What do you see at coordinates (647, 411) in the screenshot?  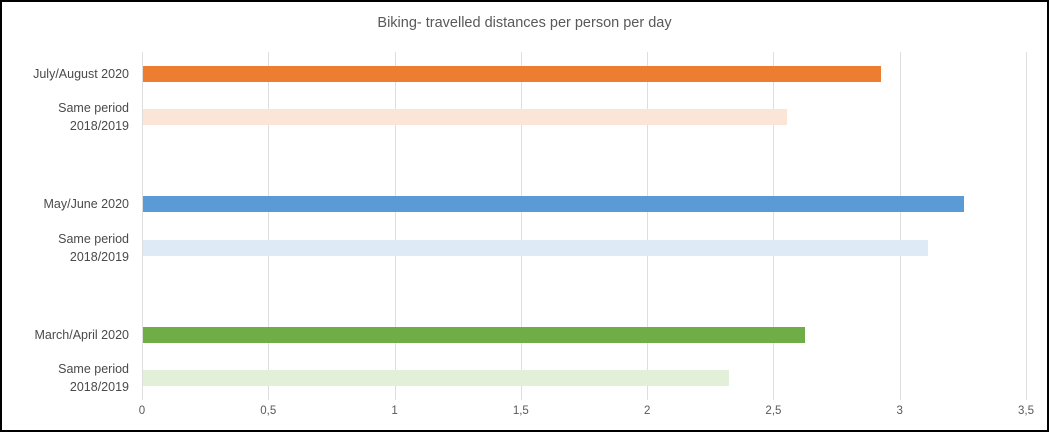 I see `x-tick-label-2: 2` at bounding box center [647, 411].